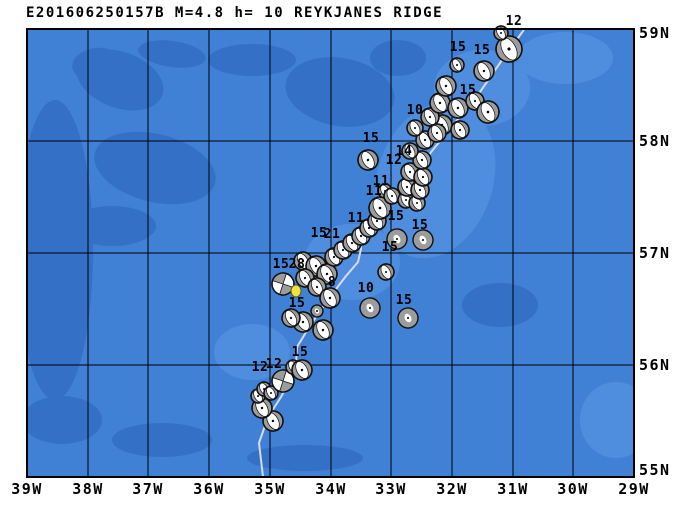 This screenshot has height=505, width=679. Describe the element at coordinates (283, 381) in the screenshot. I see `strike-slip-quadrants` at that location.